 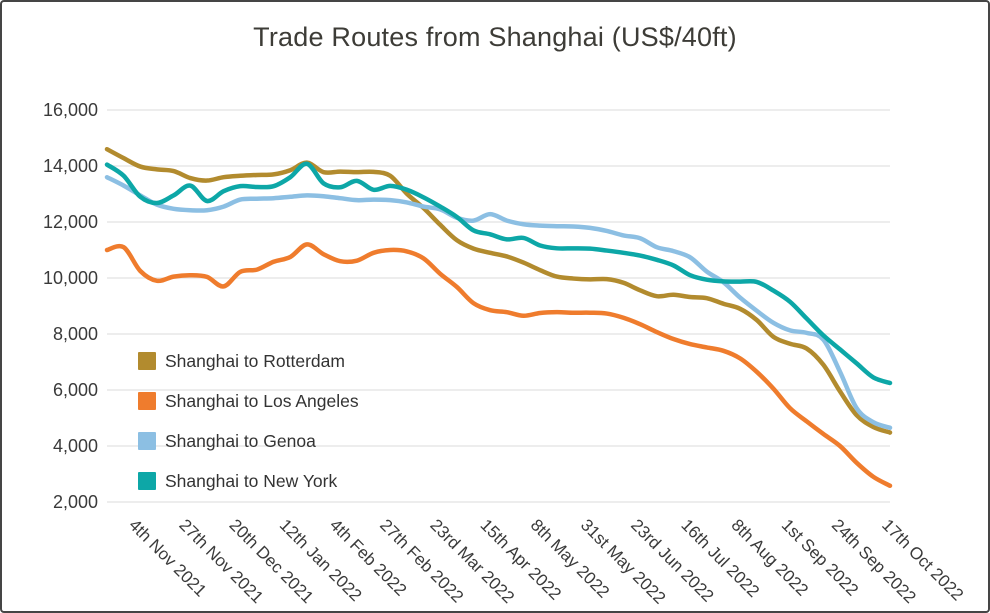 I want to click on legend-swatch-shanghai-to-new-york, so click(x=147, y=481).